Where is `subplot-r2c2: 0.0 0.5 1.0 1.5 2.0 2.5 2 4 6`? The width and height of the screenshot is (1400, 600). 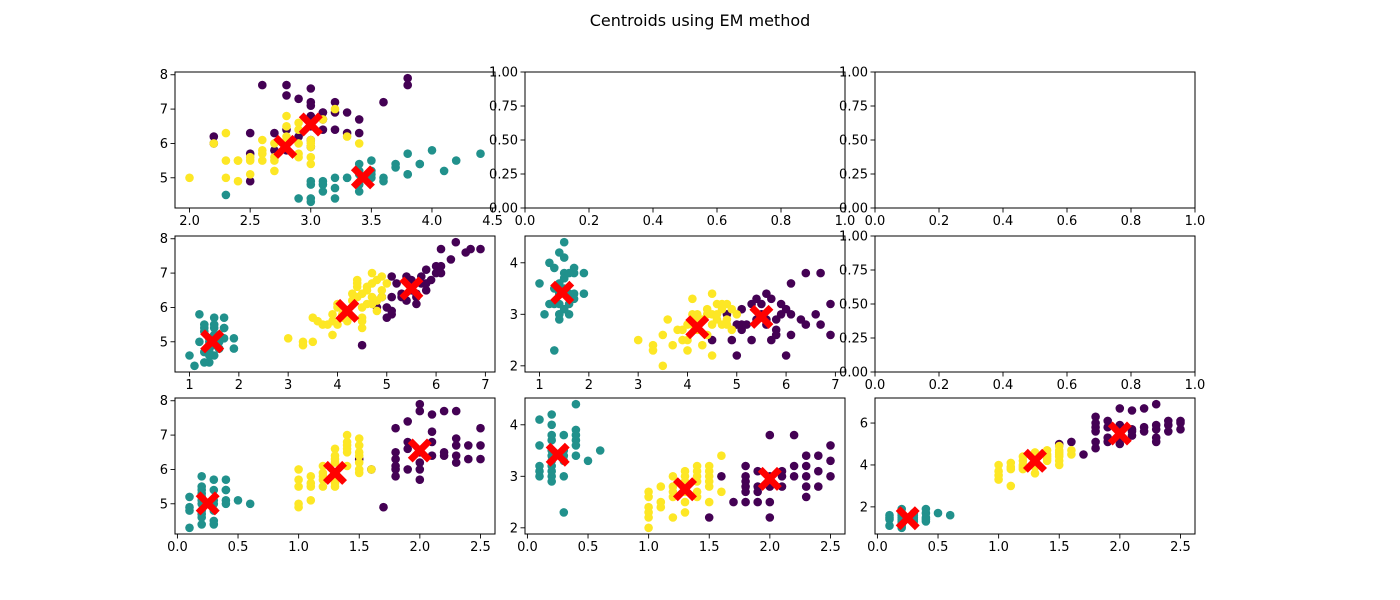
subplot-r2c2: 0.0 0.5 1.0 1.5 2.0 2.5 2 4 6 is located at coordinates (1028, 476).